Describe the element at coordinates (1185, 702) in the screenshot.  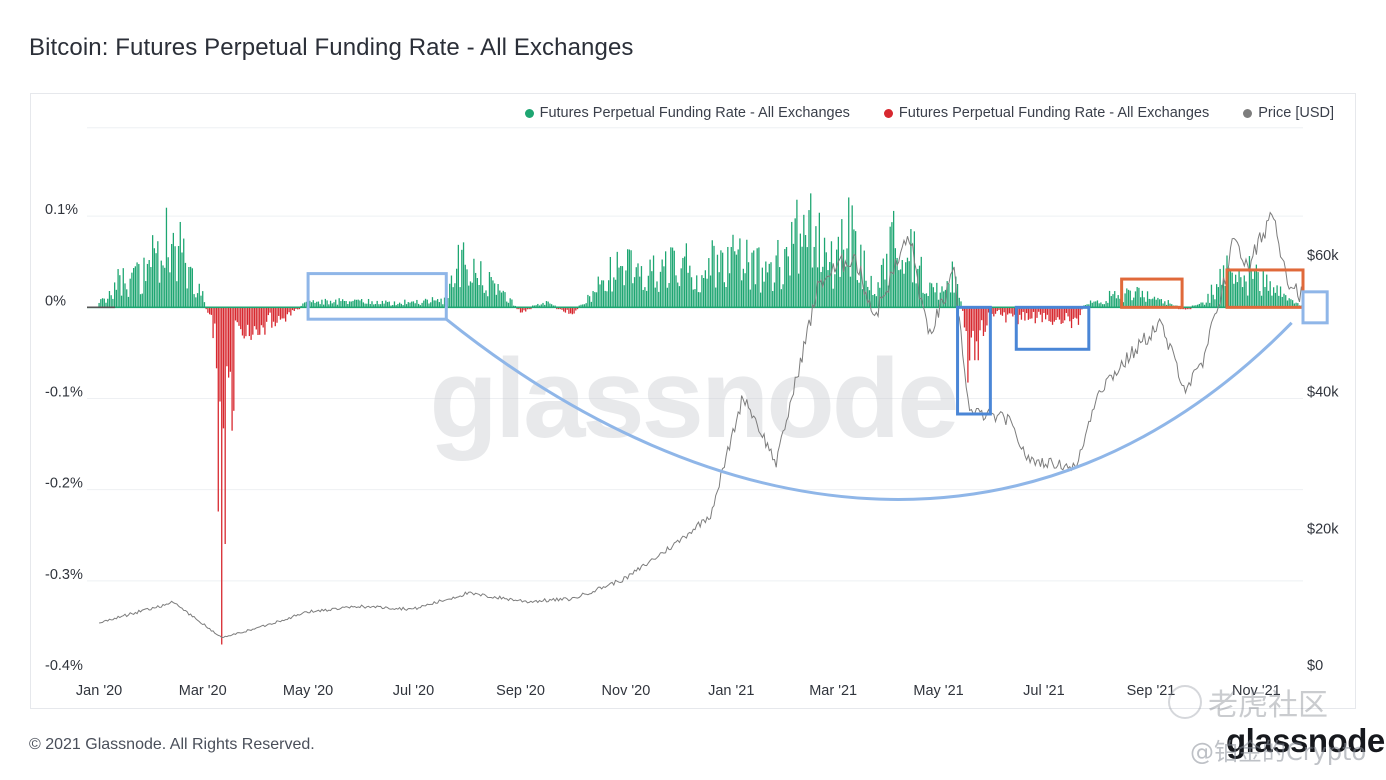
I see `tiger-logo-icon` at that location.